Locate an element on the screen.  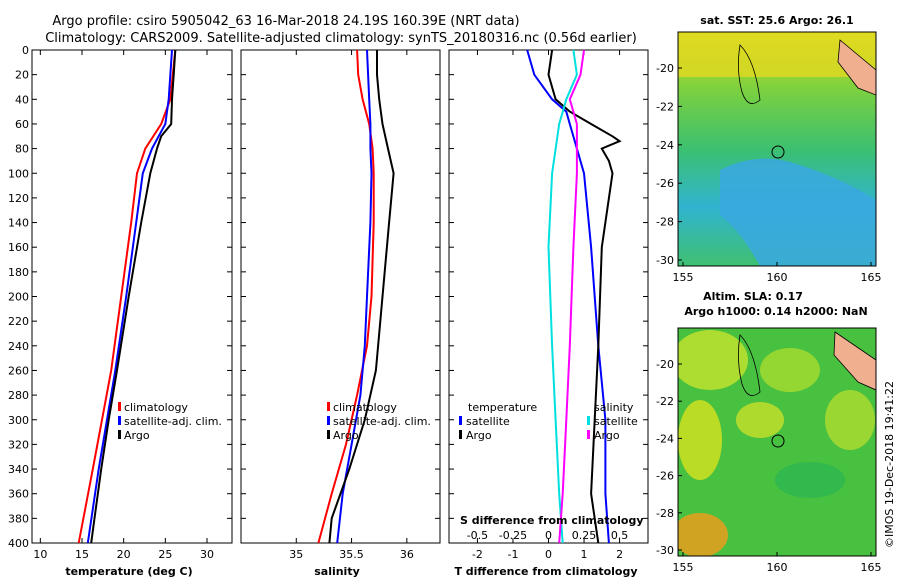
t-difference-axis-label: T difference from climatology is located at coordinates (545, 571).